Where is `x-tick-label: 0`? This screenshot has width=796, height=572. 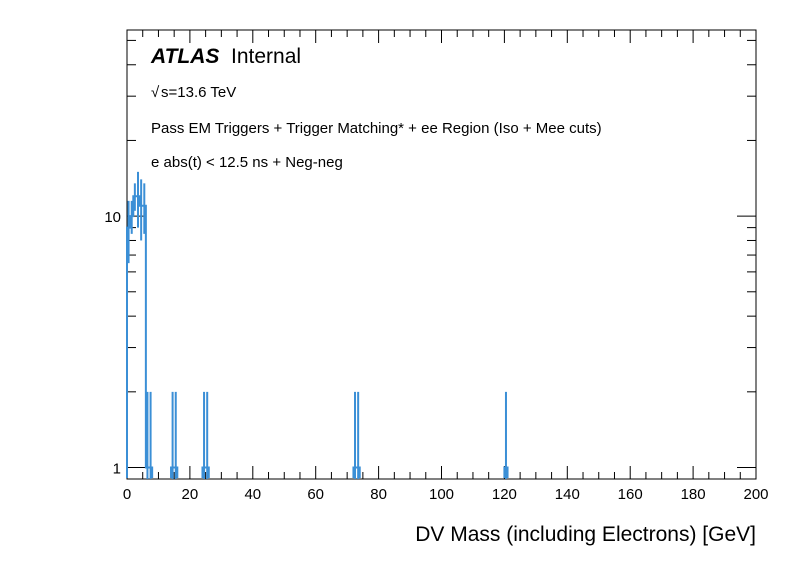 x-tick-label: 0 is located at coordinates (127, 494).